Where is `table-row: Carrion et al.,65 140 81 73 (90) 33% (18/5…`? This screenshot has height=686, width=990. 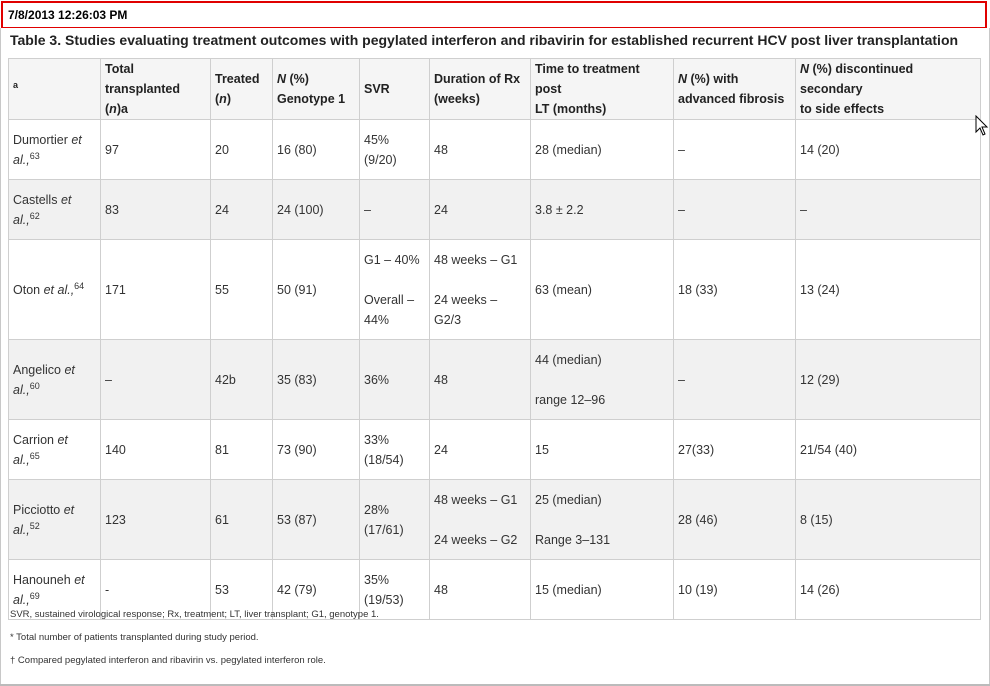 table-row: Carrion et al.,65 140 81 73 (90) 33% (18/5… is located at coordinates (494, 449).